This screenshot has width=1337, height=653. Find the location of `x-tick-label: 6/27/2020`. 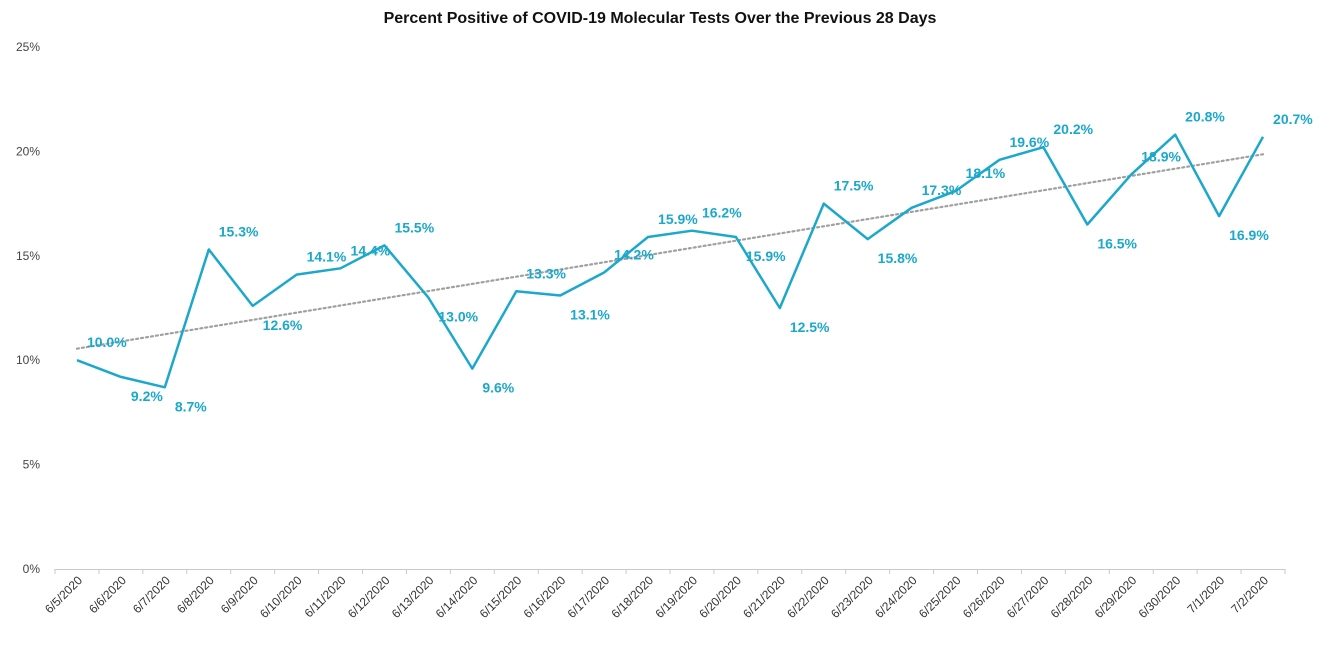

x-tick-label: 6/27/2020 is located at coordinates (1028, 597).